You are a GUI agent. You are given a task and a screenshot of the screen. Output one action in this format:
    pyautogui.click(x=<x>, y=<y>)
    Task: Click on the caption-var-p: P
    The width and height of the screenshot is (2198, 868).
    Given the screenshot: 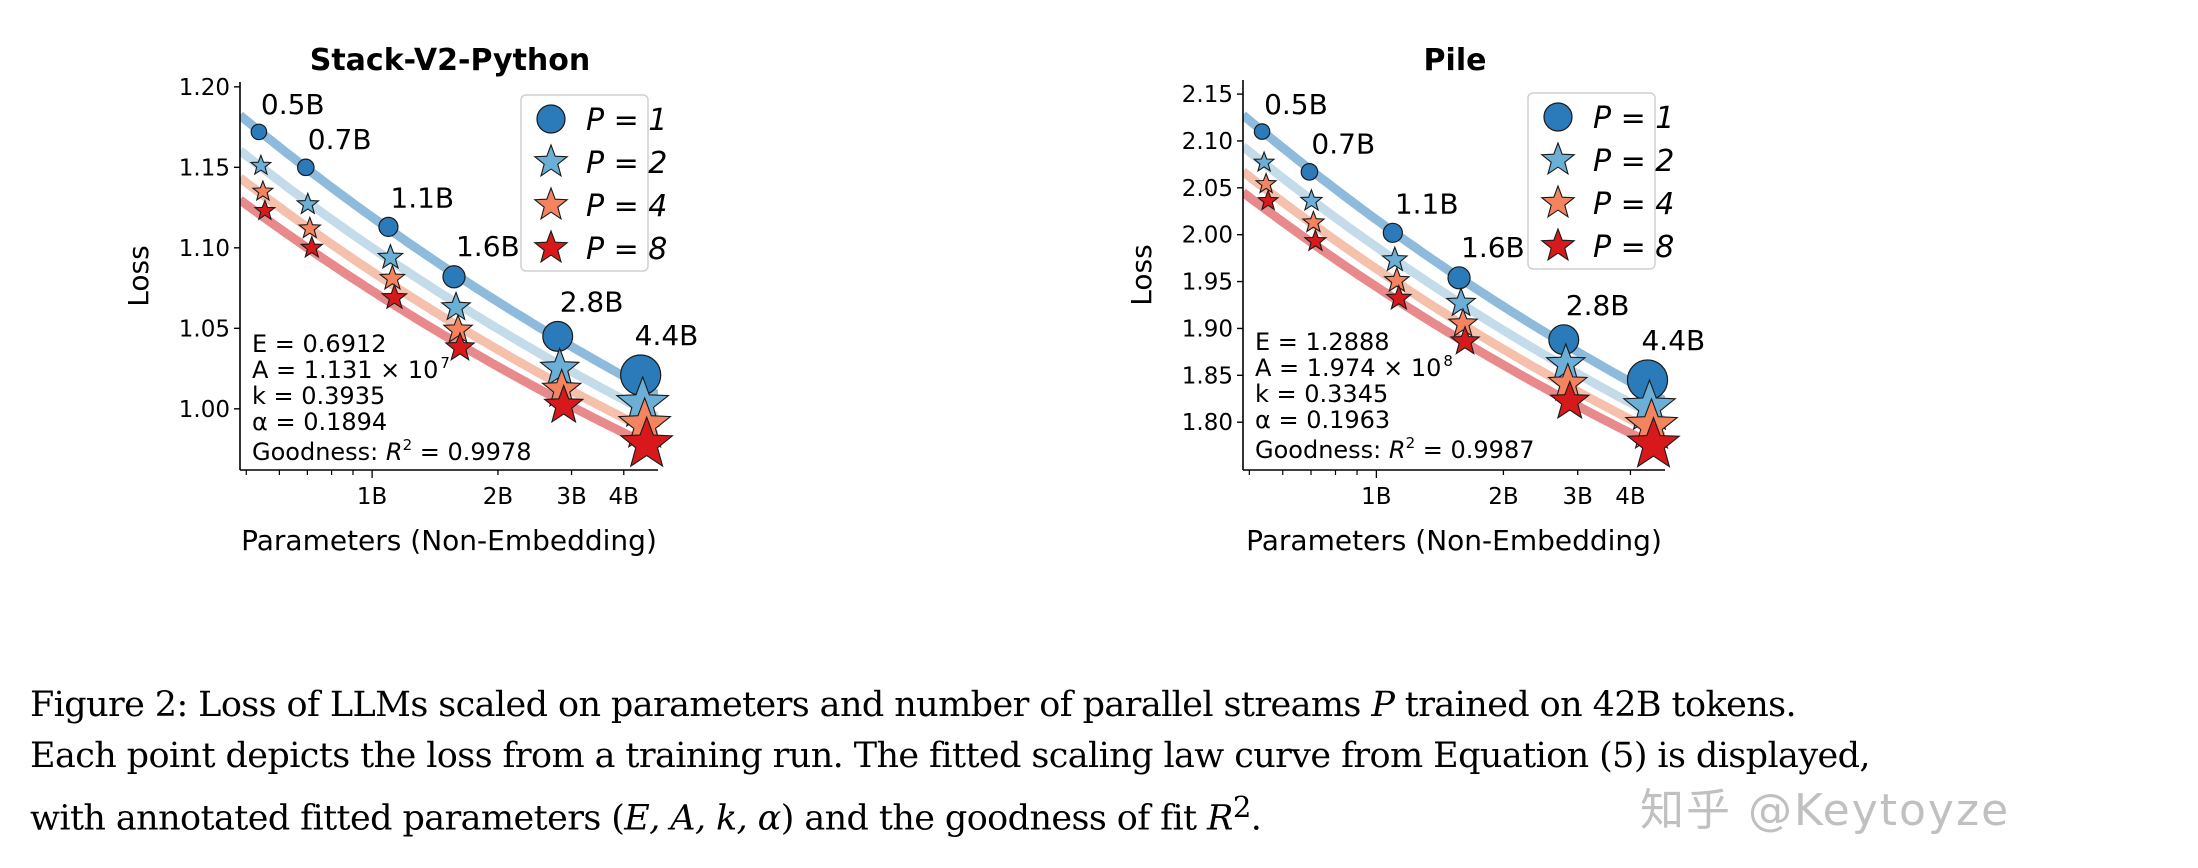 What is the action you would take?
    pyautogui.click(x=1383, y=705)
    